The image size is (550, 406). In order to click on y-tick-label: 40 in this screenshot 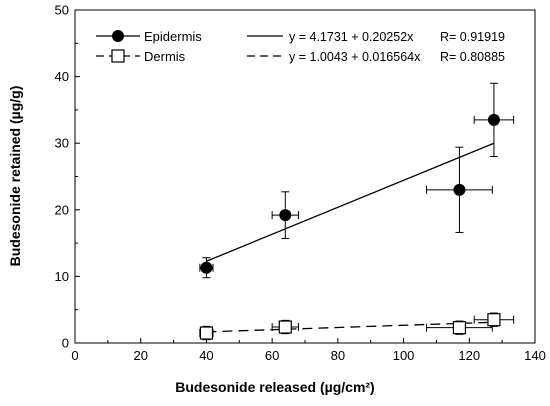, I will do `click(62, 76)`.